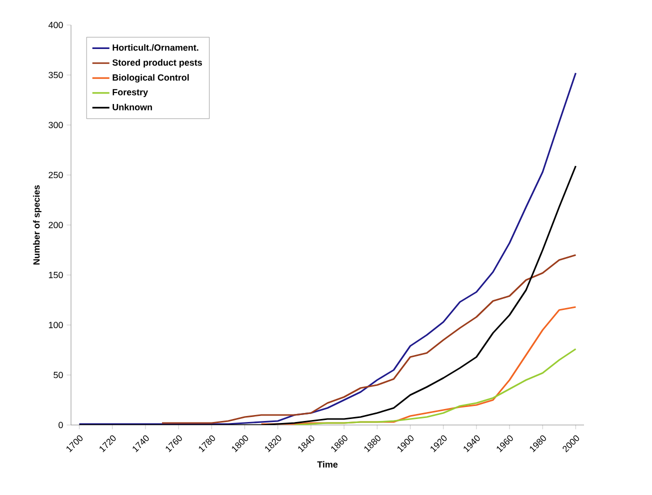  I want to click on y-tick-label: 50, so click(58, 375).